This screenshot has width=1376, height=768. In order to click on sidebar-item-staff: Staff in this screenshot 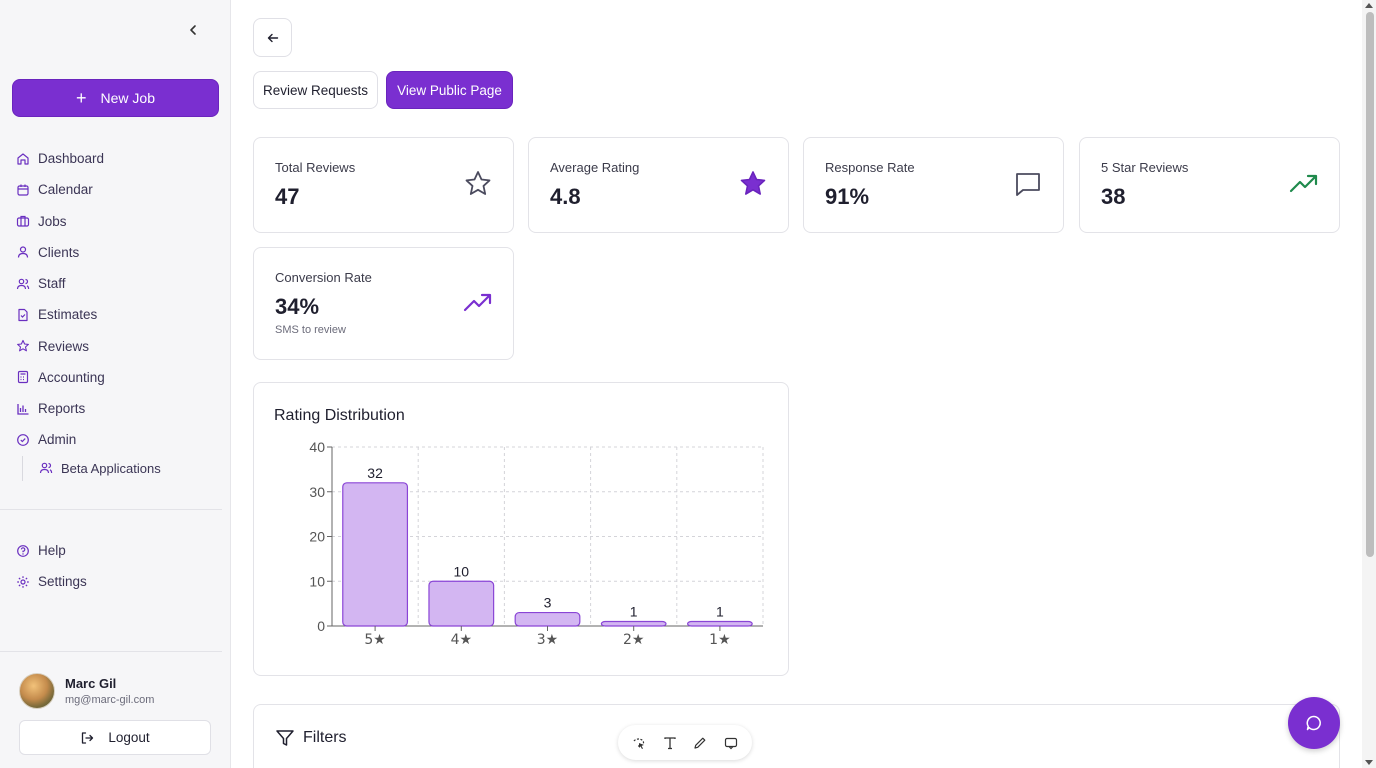, I will do `click(115, 283)`.